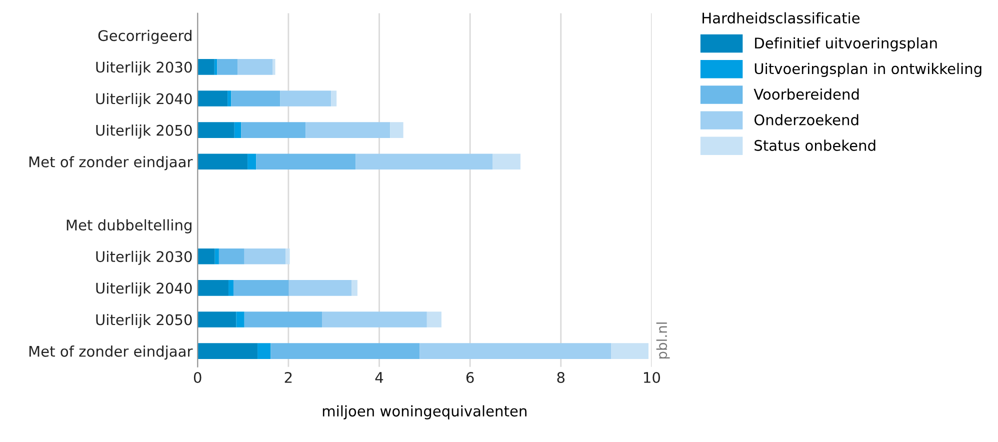  What do you see at coordinates (561, 378) in the screenshot?
I see `x-tick-label: 8` at bounding box center [561, 378].